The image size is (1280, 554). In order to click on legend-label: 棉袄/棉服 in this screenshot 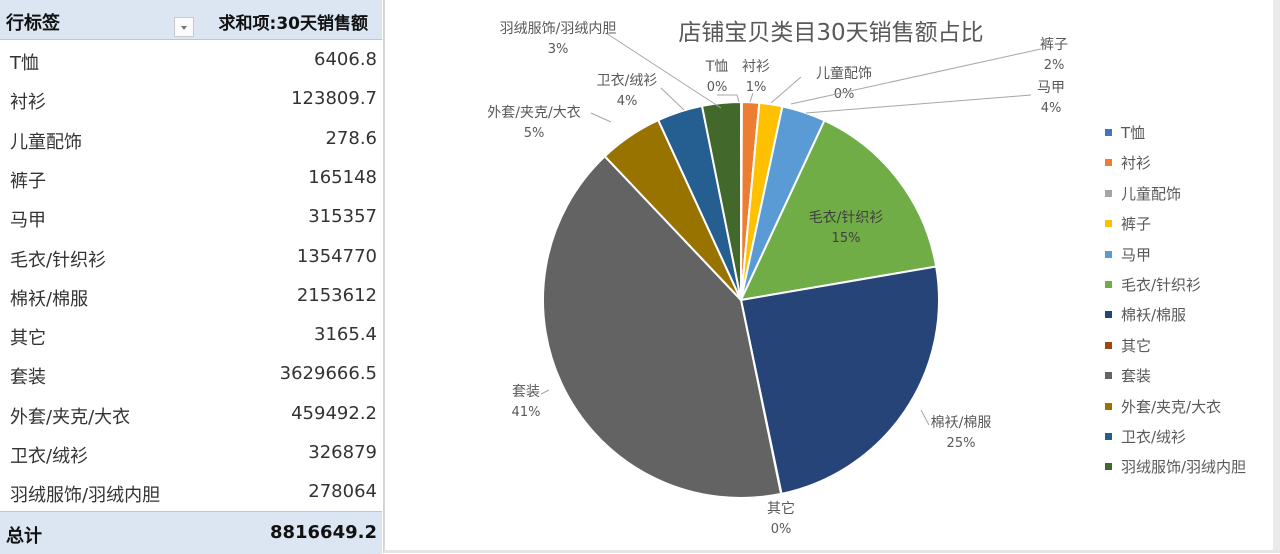, I will do `click(1154, 315)`.